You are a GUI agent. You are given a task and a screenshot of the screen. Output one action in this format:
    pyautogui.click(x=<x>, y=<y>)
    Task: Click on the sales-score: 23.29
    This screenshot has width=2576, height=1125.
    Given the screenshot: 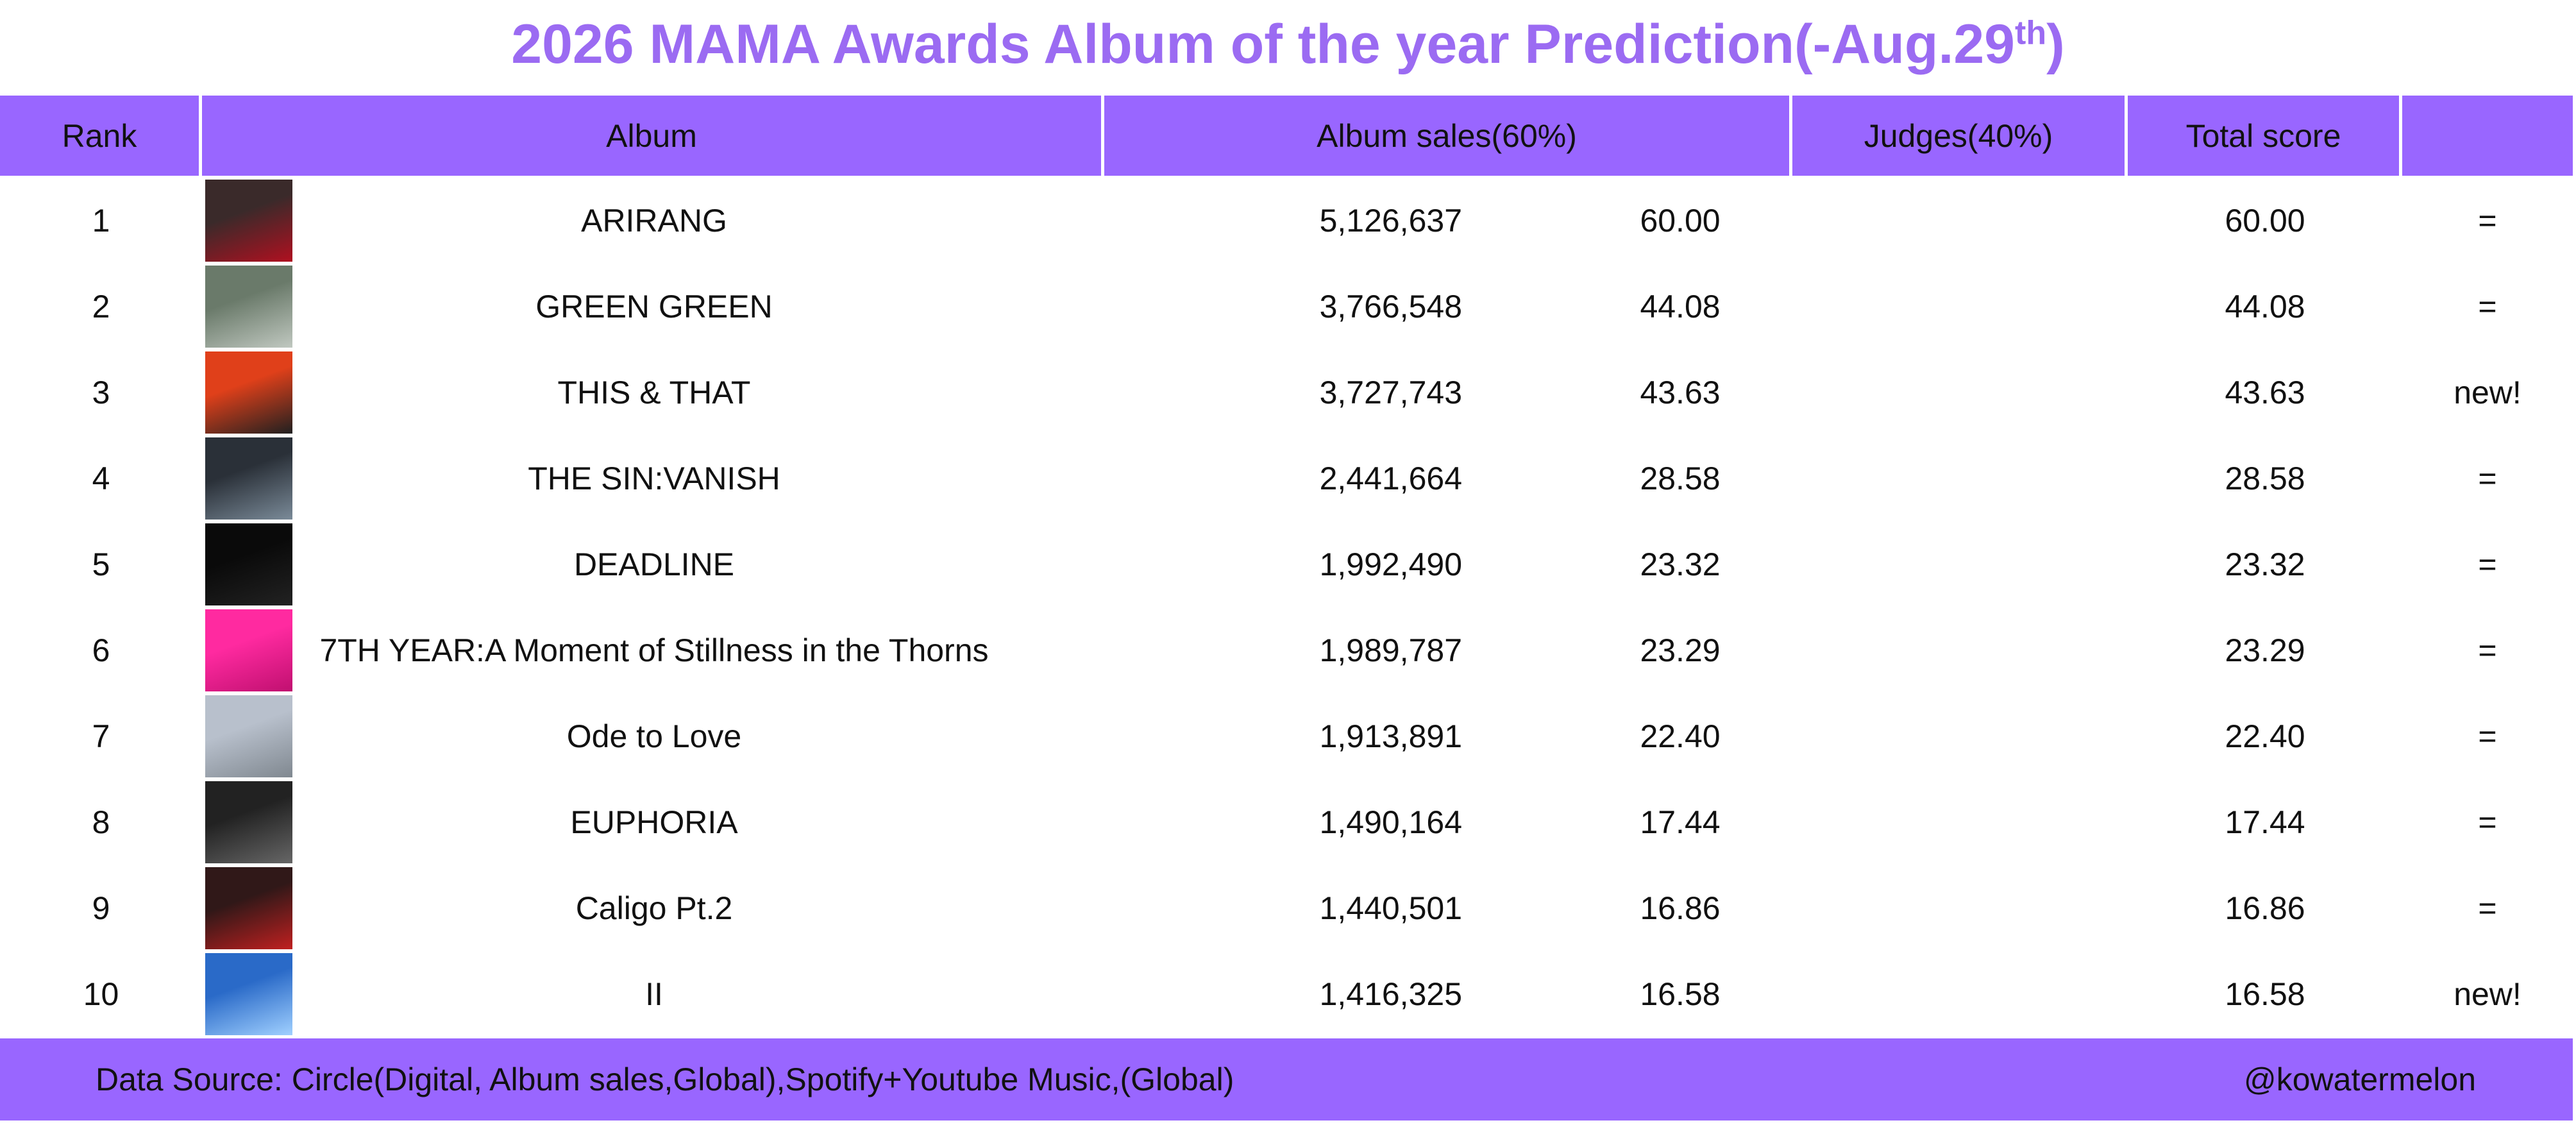 What is the action you would take?
    pyautogui.click(x=1680, y=650)
    